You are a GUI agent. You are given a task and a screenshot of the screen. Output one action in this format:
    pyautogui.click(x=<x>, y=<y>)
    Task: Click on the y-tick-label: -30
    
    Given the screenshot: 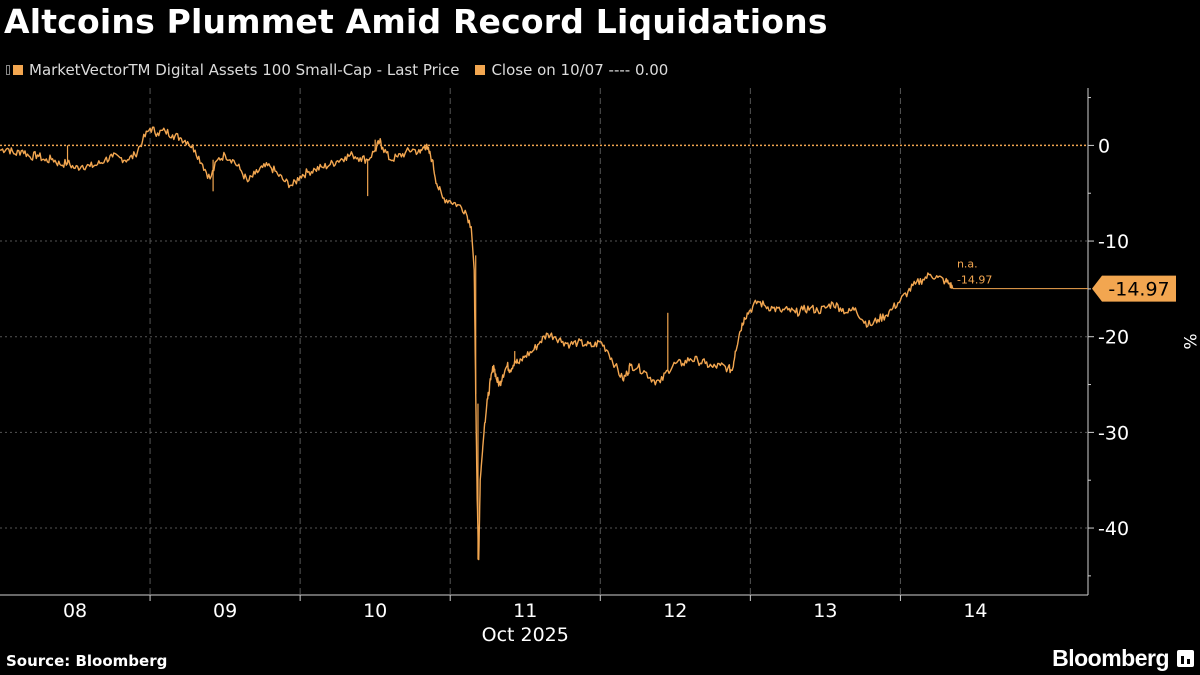 What is the action you would take?
    pyautogui.click(x=1113, y=433)
    